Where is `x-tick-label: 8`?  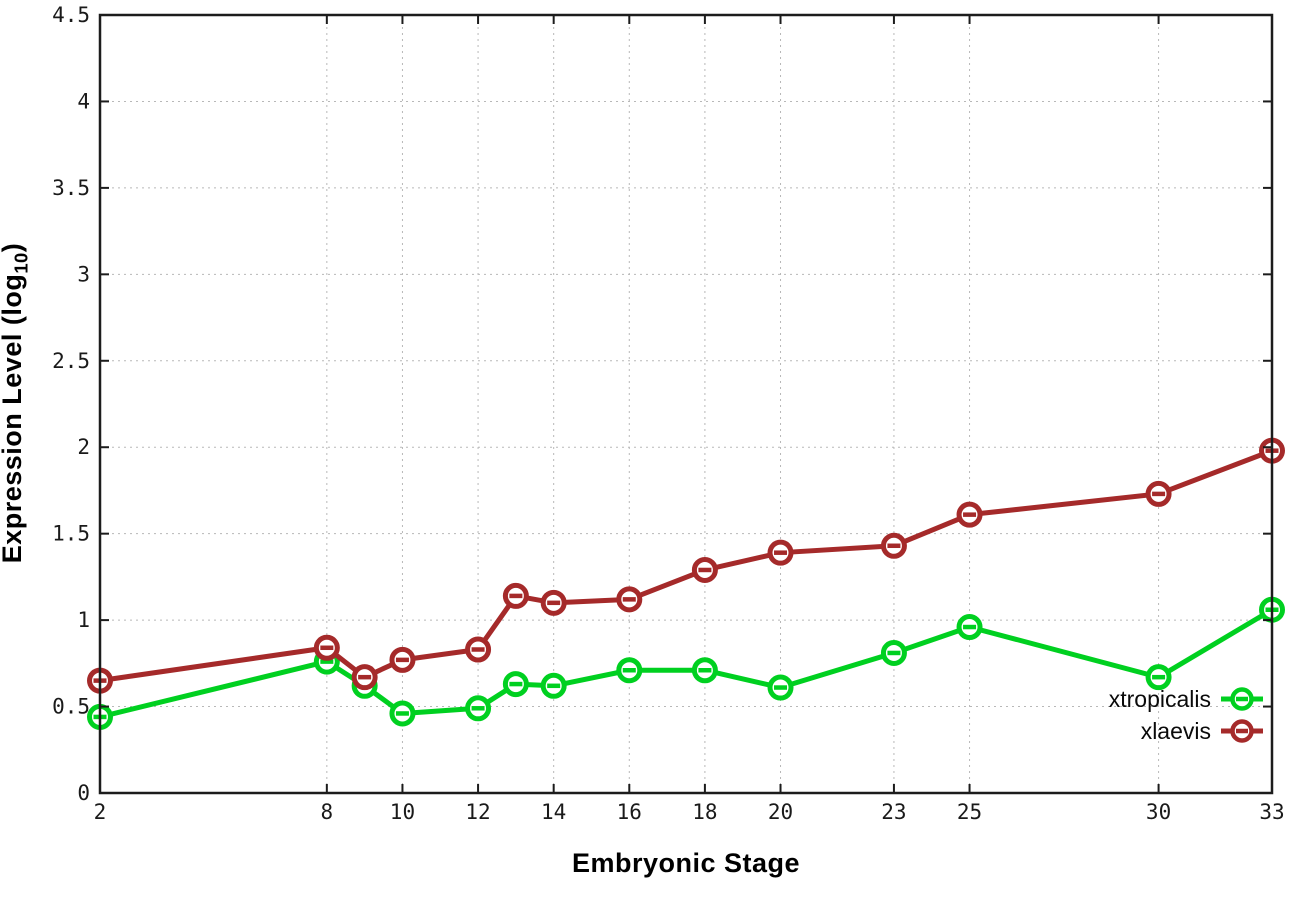 x-tick-label: 8 is located at coordinates (327, 812).